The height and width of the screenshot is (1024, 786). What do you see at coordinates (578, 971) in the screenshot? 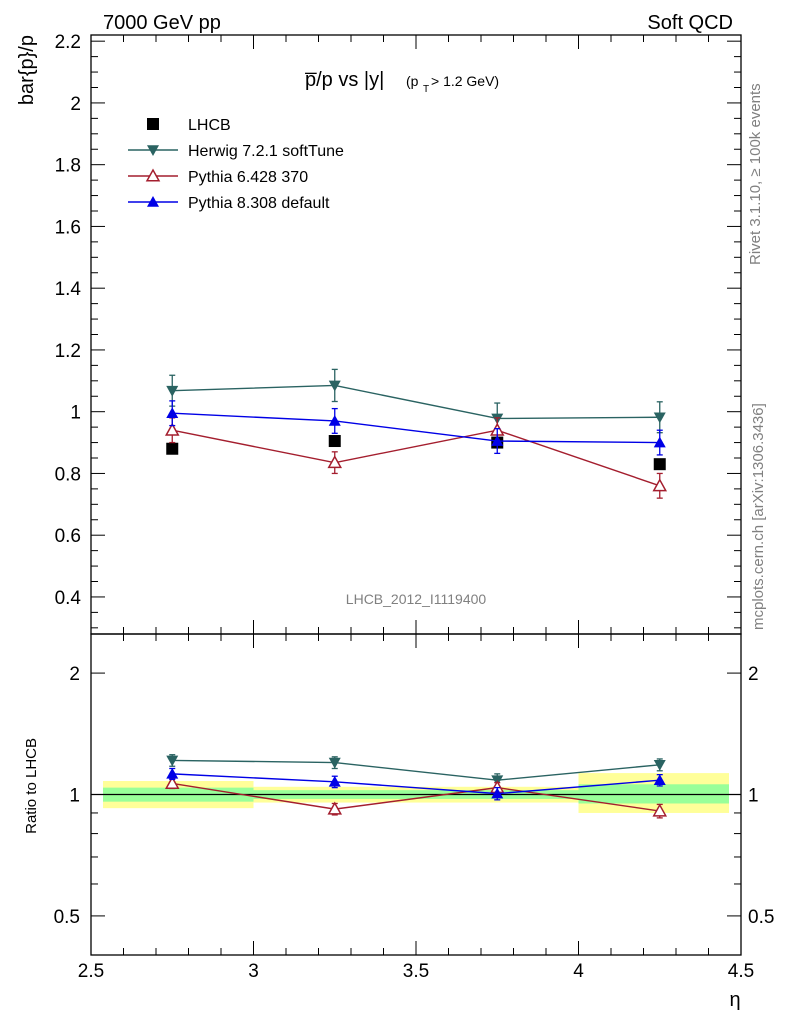
I see `x-tick-label: 4` at bounding box center [578, 971].